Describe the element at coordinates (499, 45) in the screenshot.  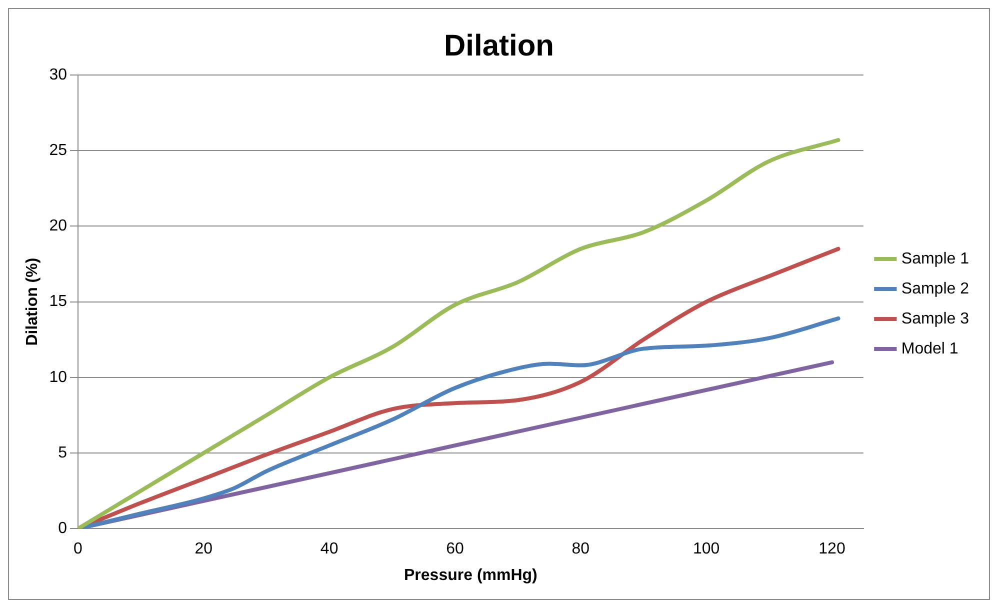
I see `chart-title: Dilation` at that location.